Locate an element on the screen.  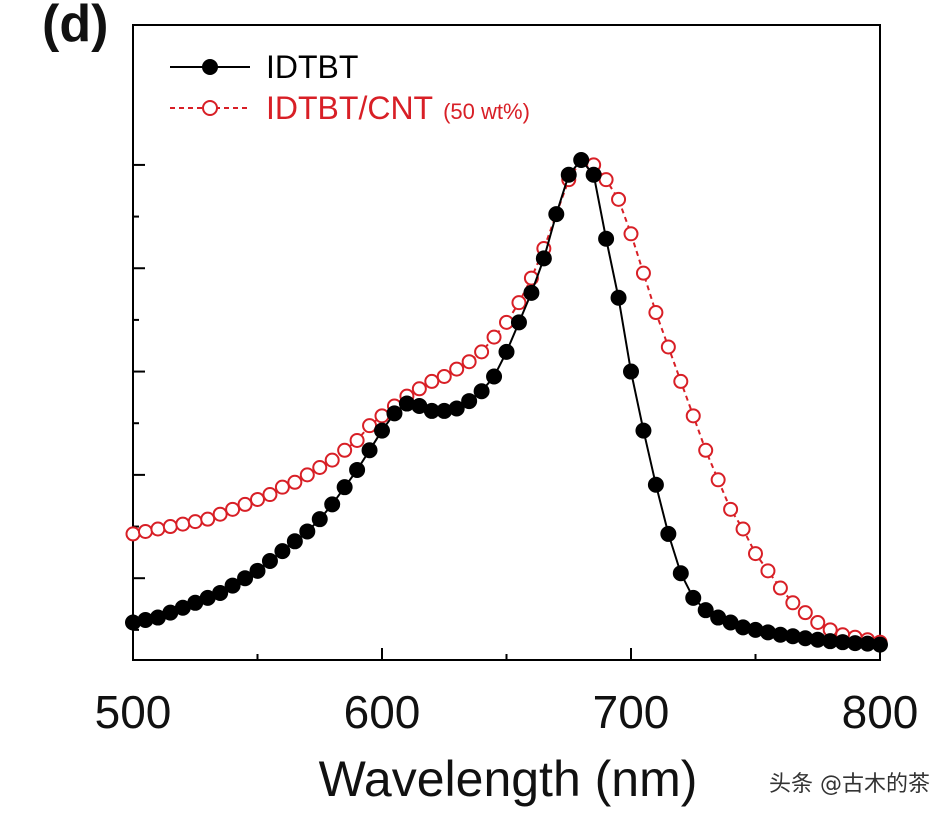
legend-label: IDTBT/CNT (50 wt%) is located at coordinates (398, 108).